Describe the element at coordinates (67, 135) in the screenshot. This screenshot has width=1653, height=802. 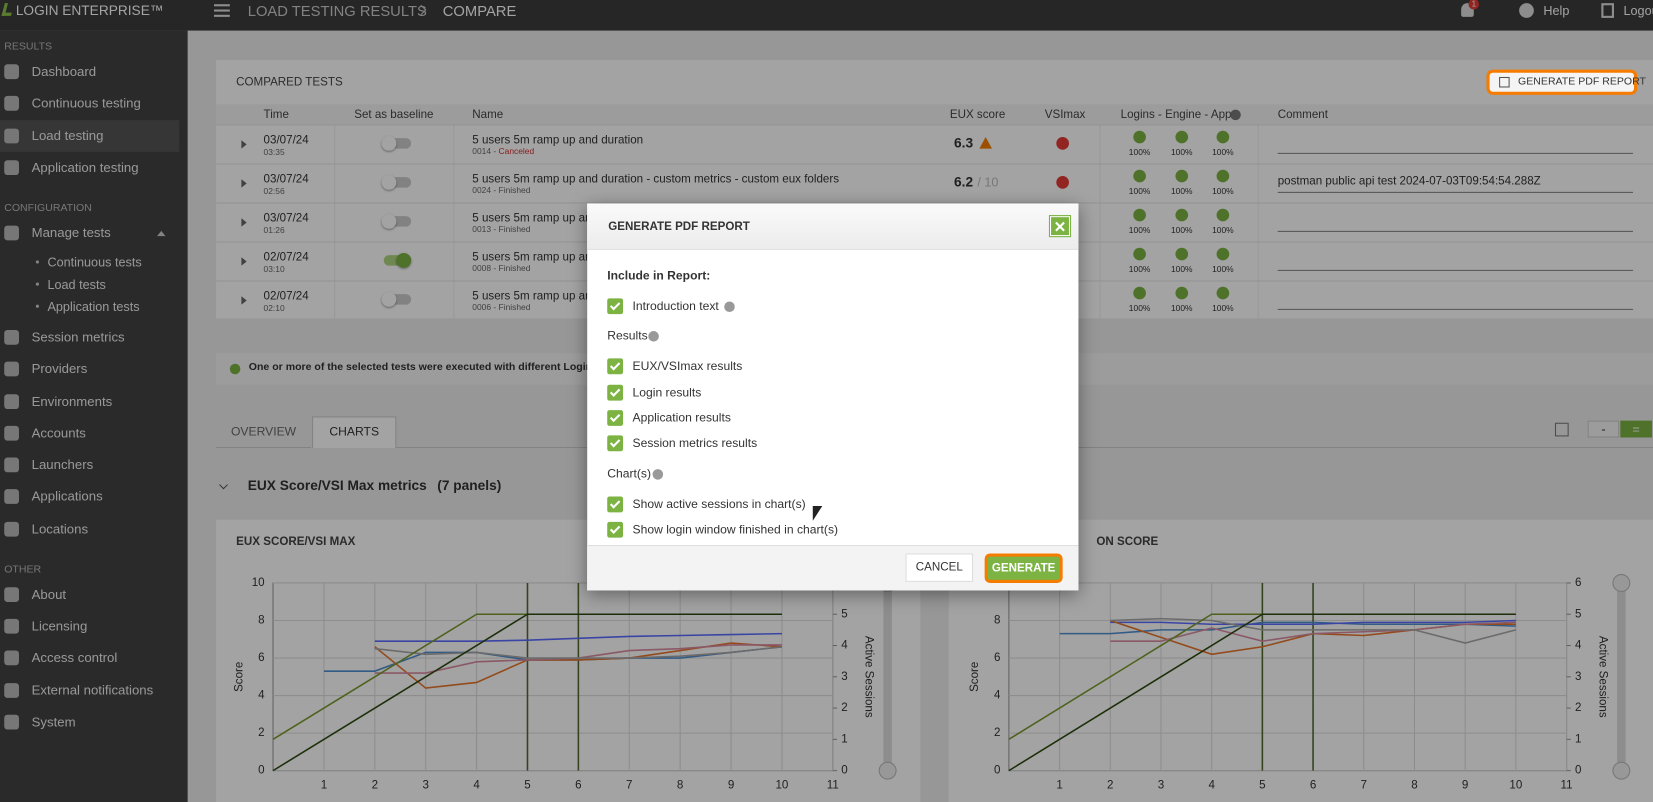
I see `sidebar-item: Load testing` at that location.